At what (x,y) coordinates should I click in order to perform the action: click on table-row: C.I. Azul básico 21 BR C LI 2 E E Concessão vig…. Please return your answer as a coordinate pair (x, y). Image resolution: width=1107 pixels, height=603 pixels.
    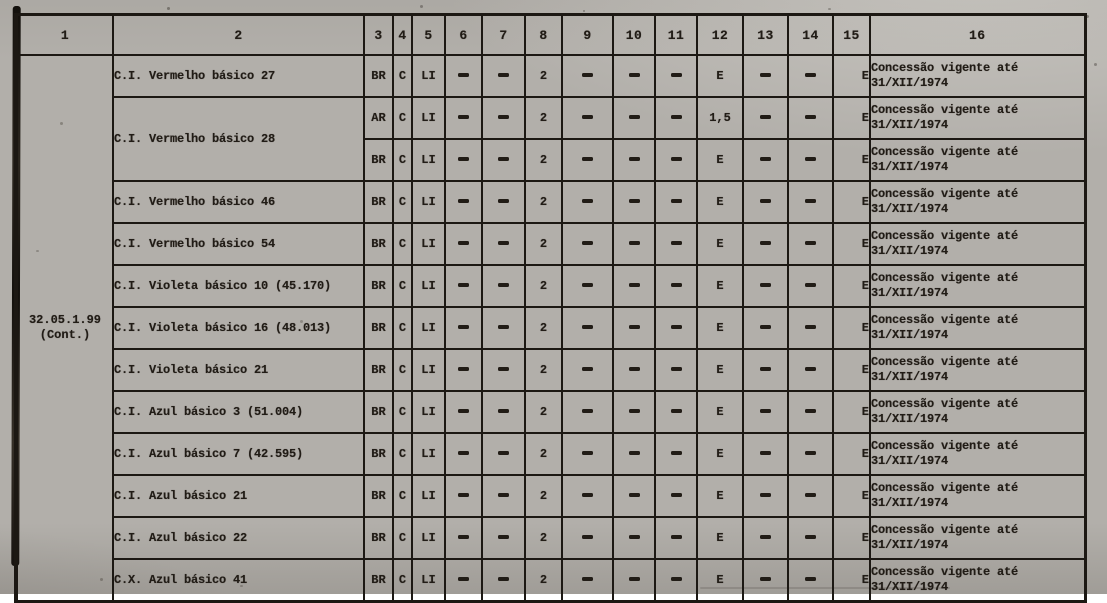
    Looking at the image, I should click on (551, 496).